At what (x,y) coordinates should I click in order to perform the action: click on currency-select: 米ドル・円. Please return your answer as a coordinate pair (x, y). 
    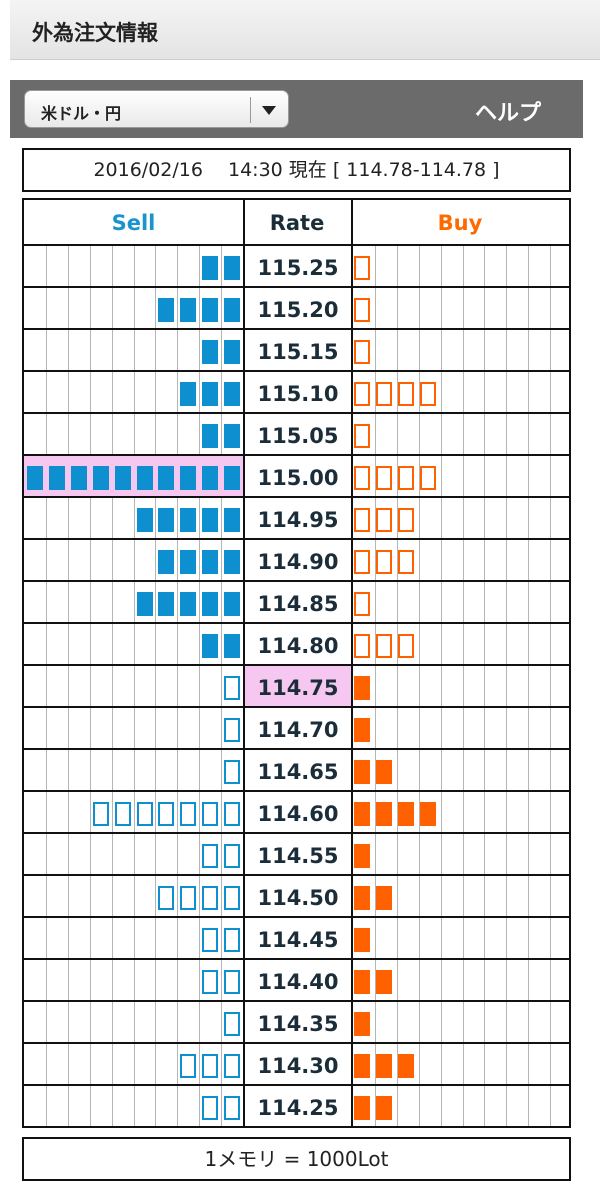
    Looking at the image, I should click on (156, 109).